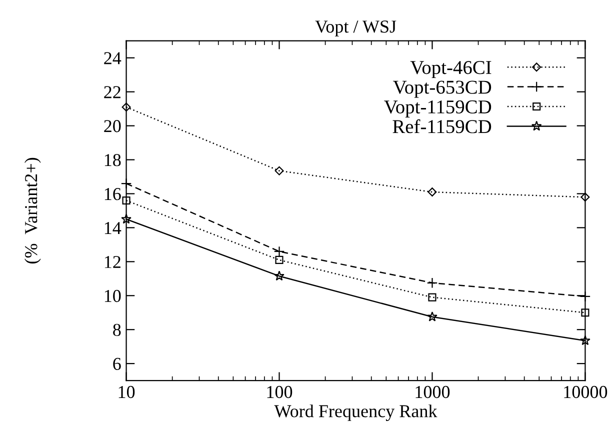 This screenshot has width=616, height=430. Describe the element at coordinates (586, 392) in the screenshot. I see `x-tick-label: 10000` at that location.